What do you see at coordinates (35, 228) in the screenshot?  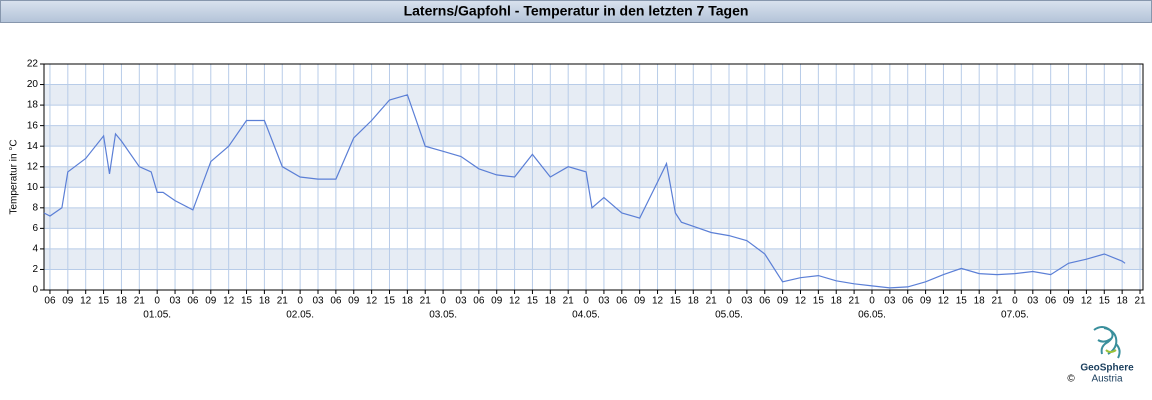 I see `y-tick-label: 6` at bounding box center [35, 228].